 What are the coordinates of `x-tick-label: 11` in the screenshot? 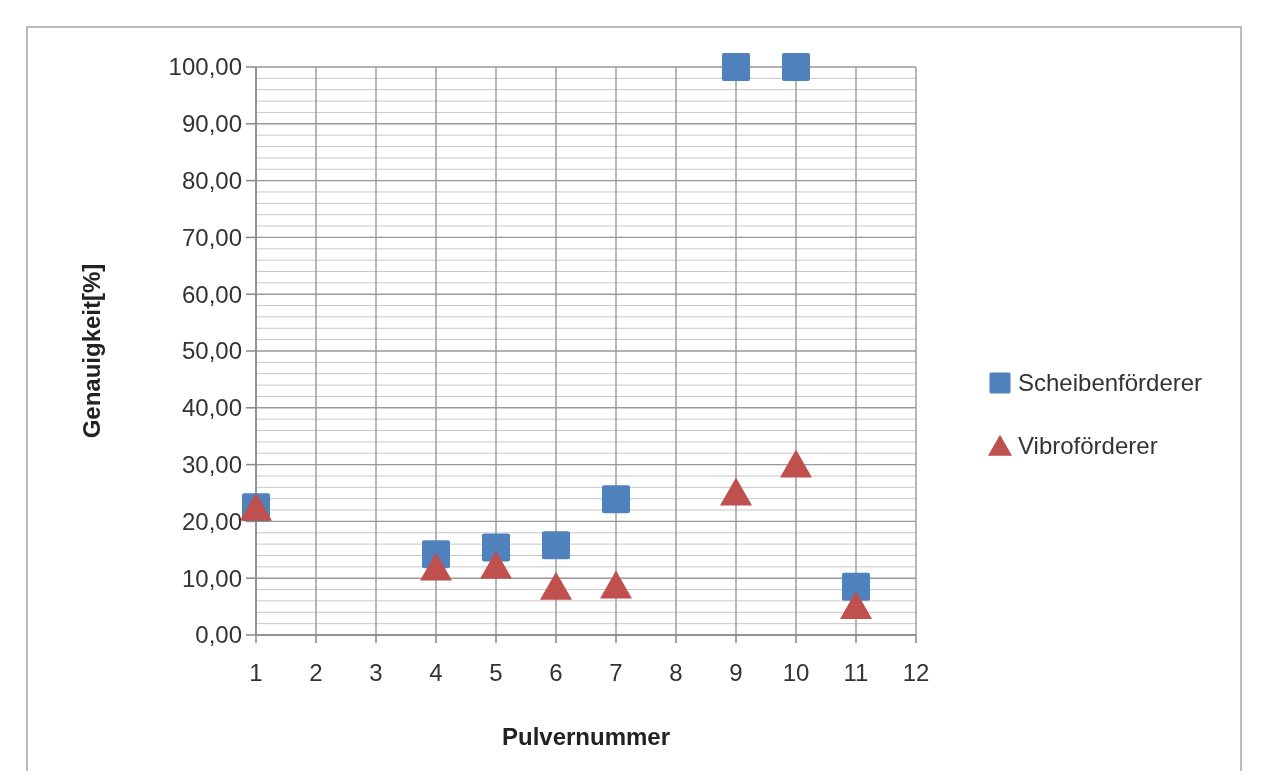 It's located at (856, 672).